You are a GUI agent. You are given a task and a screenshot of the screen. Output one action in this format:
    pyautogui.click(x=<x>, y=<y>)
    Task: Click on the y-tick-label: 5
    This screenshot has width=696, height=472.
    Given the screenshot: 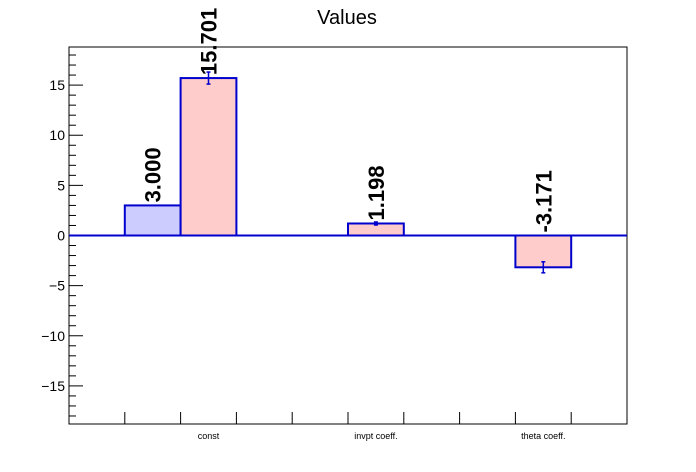 What is the action you would take?
    pyautogui.click(x=61, y=185)
    